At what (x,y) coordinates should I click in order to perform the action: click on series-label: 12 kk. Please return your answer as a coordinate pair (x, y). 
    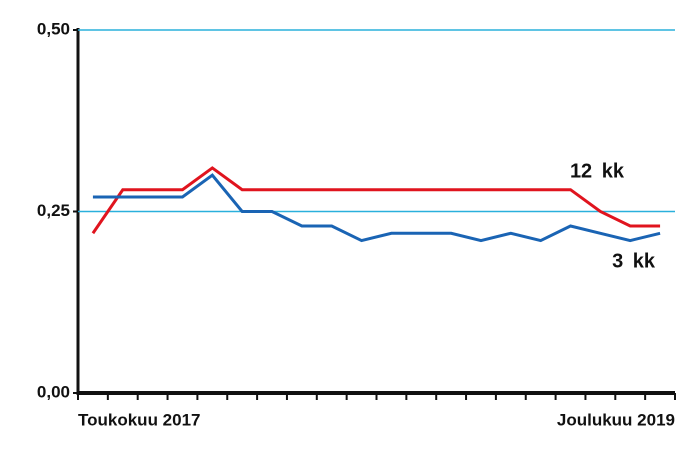
    Looking at the image, I should click on (597, 171).